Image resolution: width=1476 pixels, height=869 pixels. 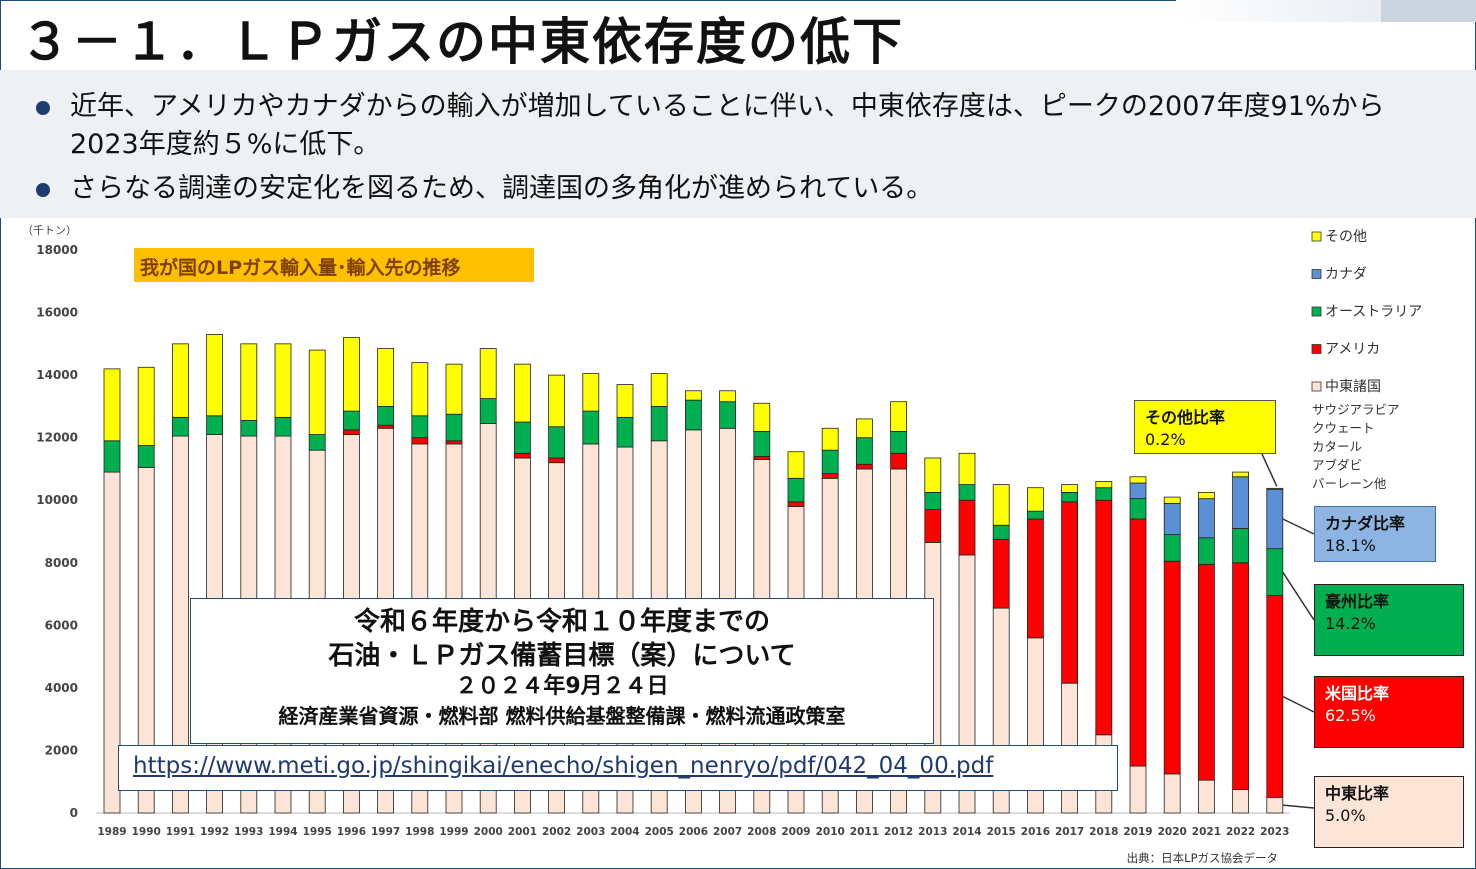 What do you see at coordinates (693, 832) in the screenshot?
I see `x-tick-label: 2006` at bounding box center [693, 832].